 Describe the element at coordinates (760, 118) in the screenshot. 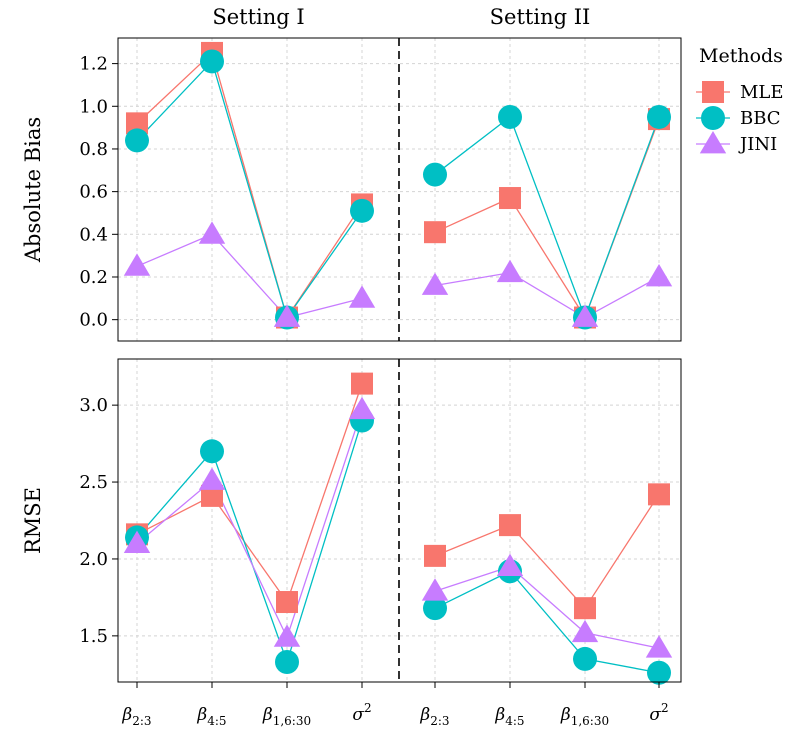

I see `legend-label-bbc: BBC` at that location.